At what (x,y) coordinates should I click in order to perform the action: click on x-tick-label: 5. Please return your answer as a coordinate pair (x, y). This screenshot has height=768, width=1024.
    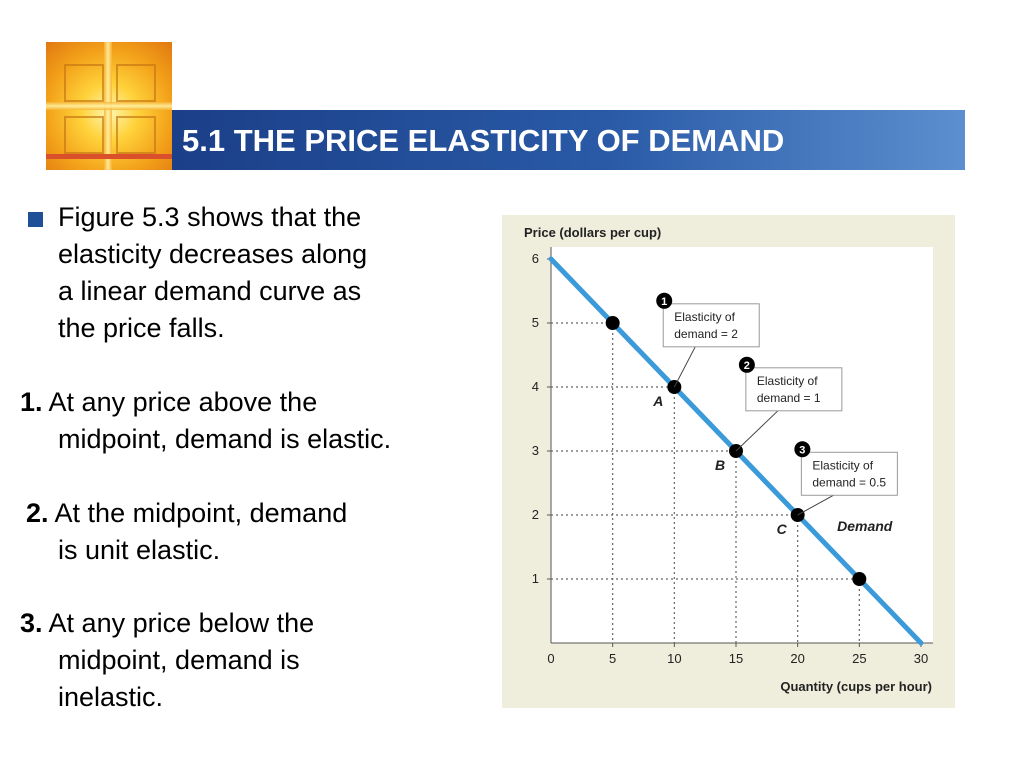
    Looking at the image, I should click on (612, 658).